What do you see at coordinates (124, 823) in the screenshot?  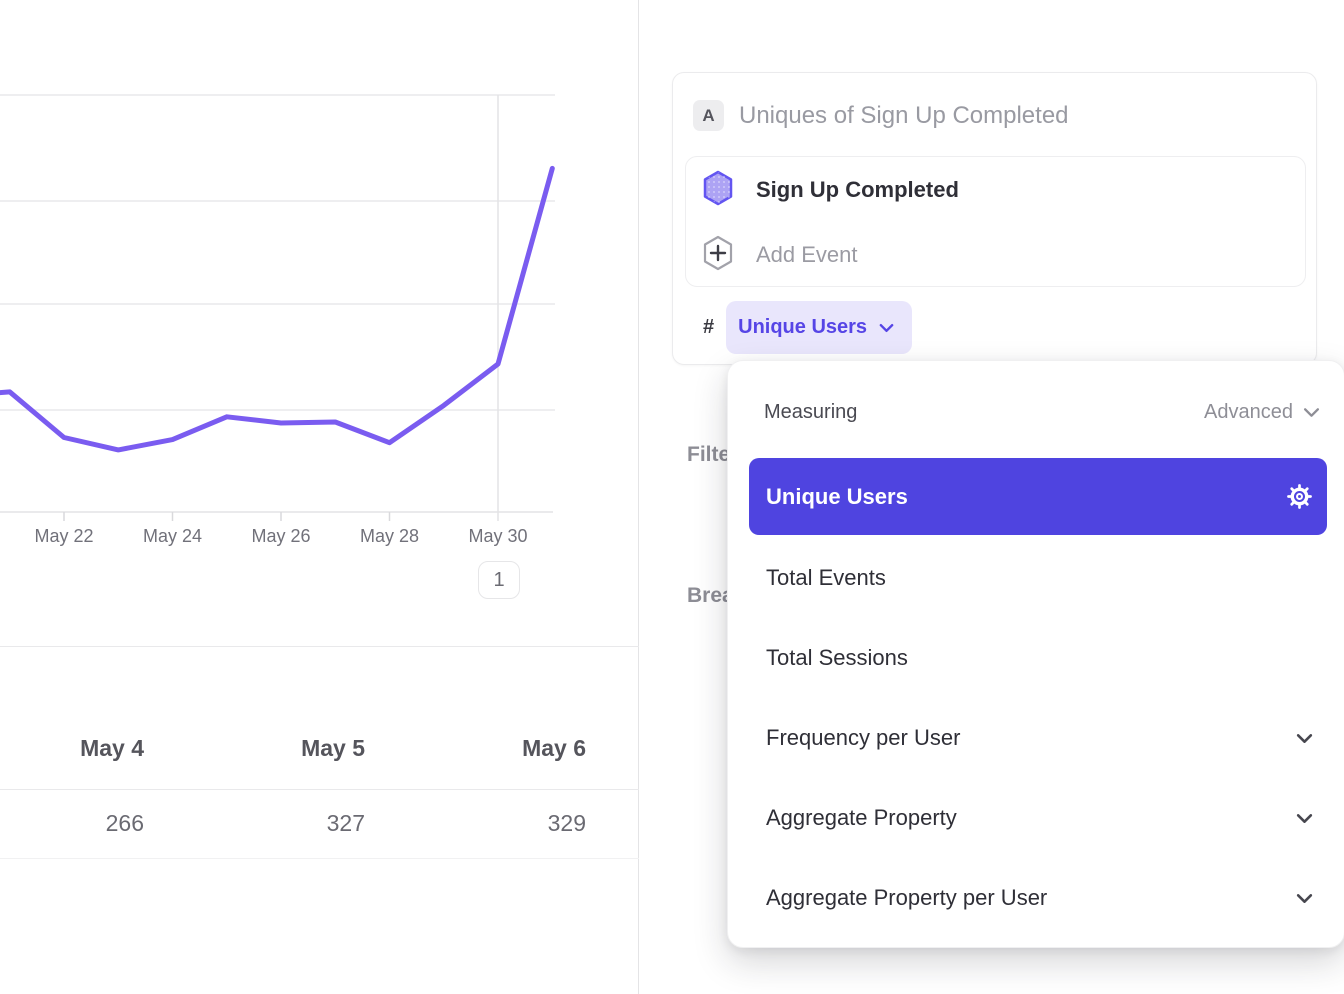 I see `table-cell-value: 266` at bounding box center [124, 823].